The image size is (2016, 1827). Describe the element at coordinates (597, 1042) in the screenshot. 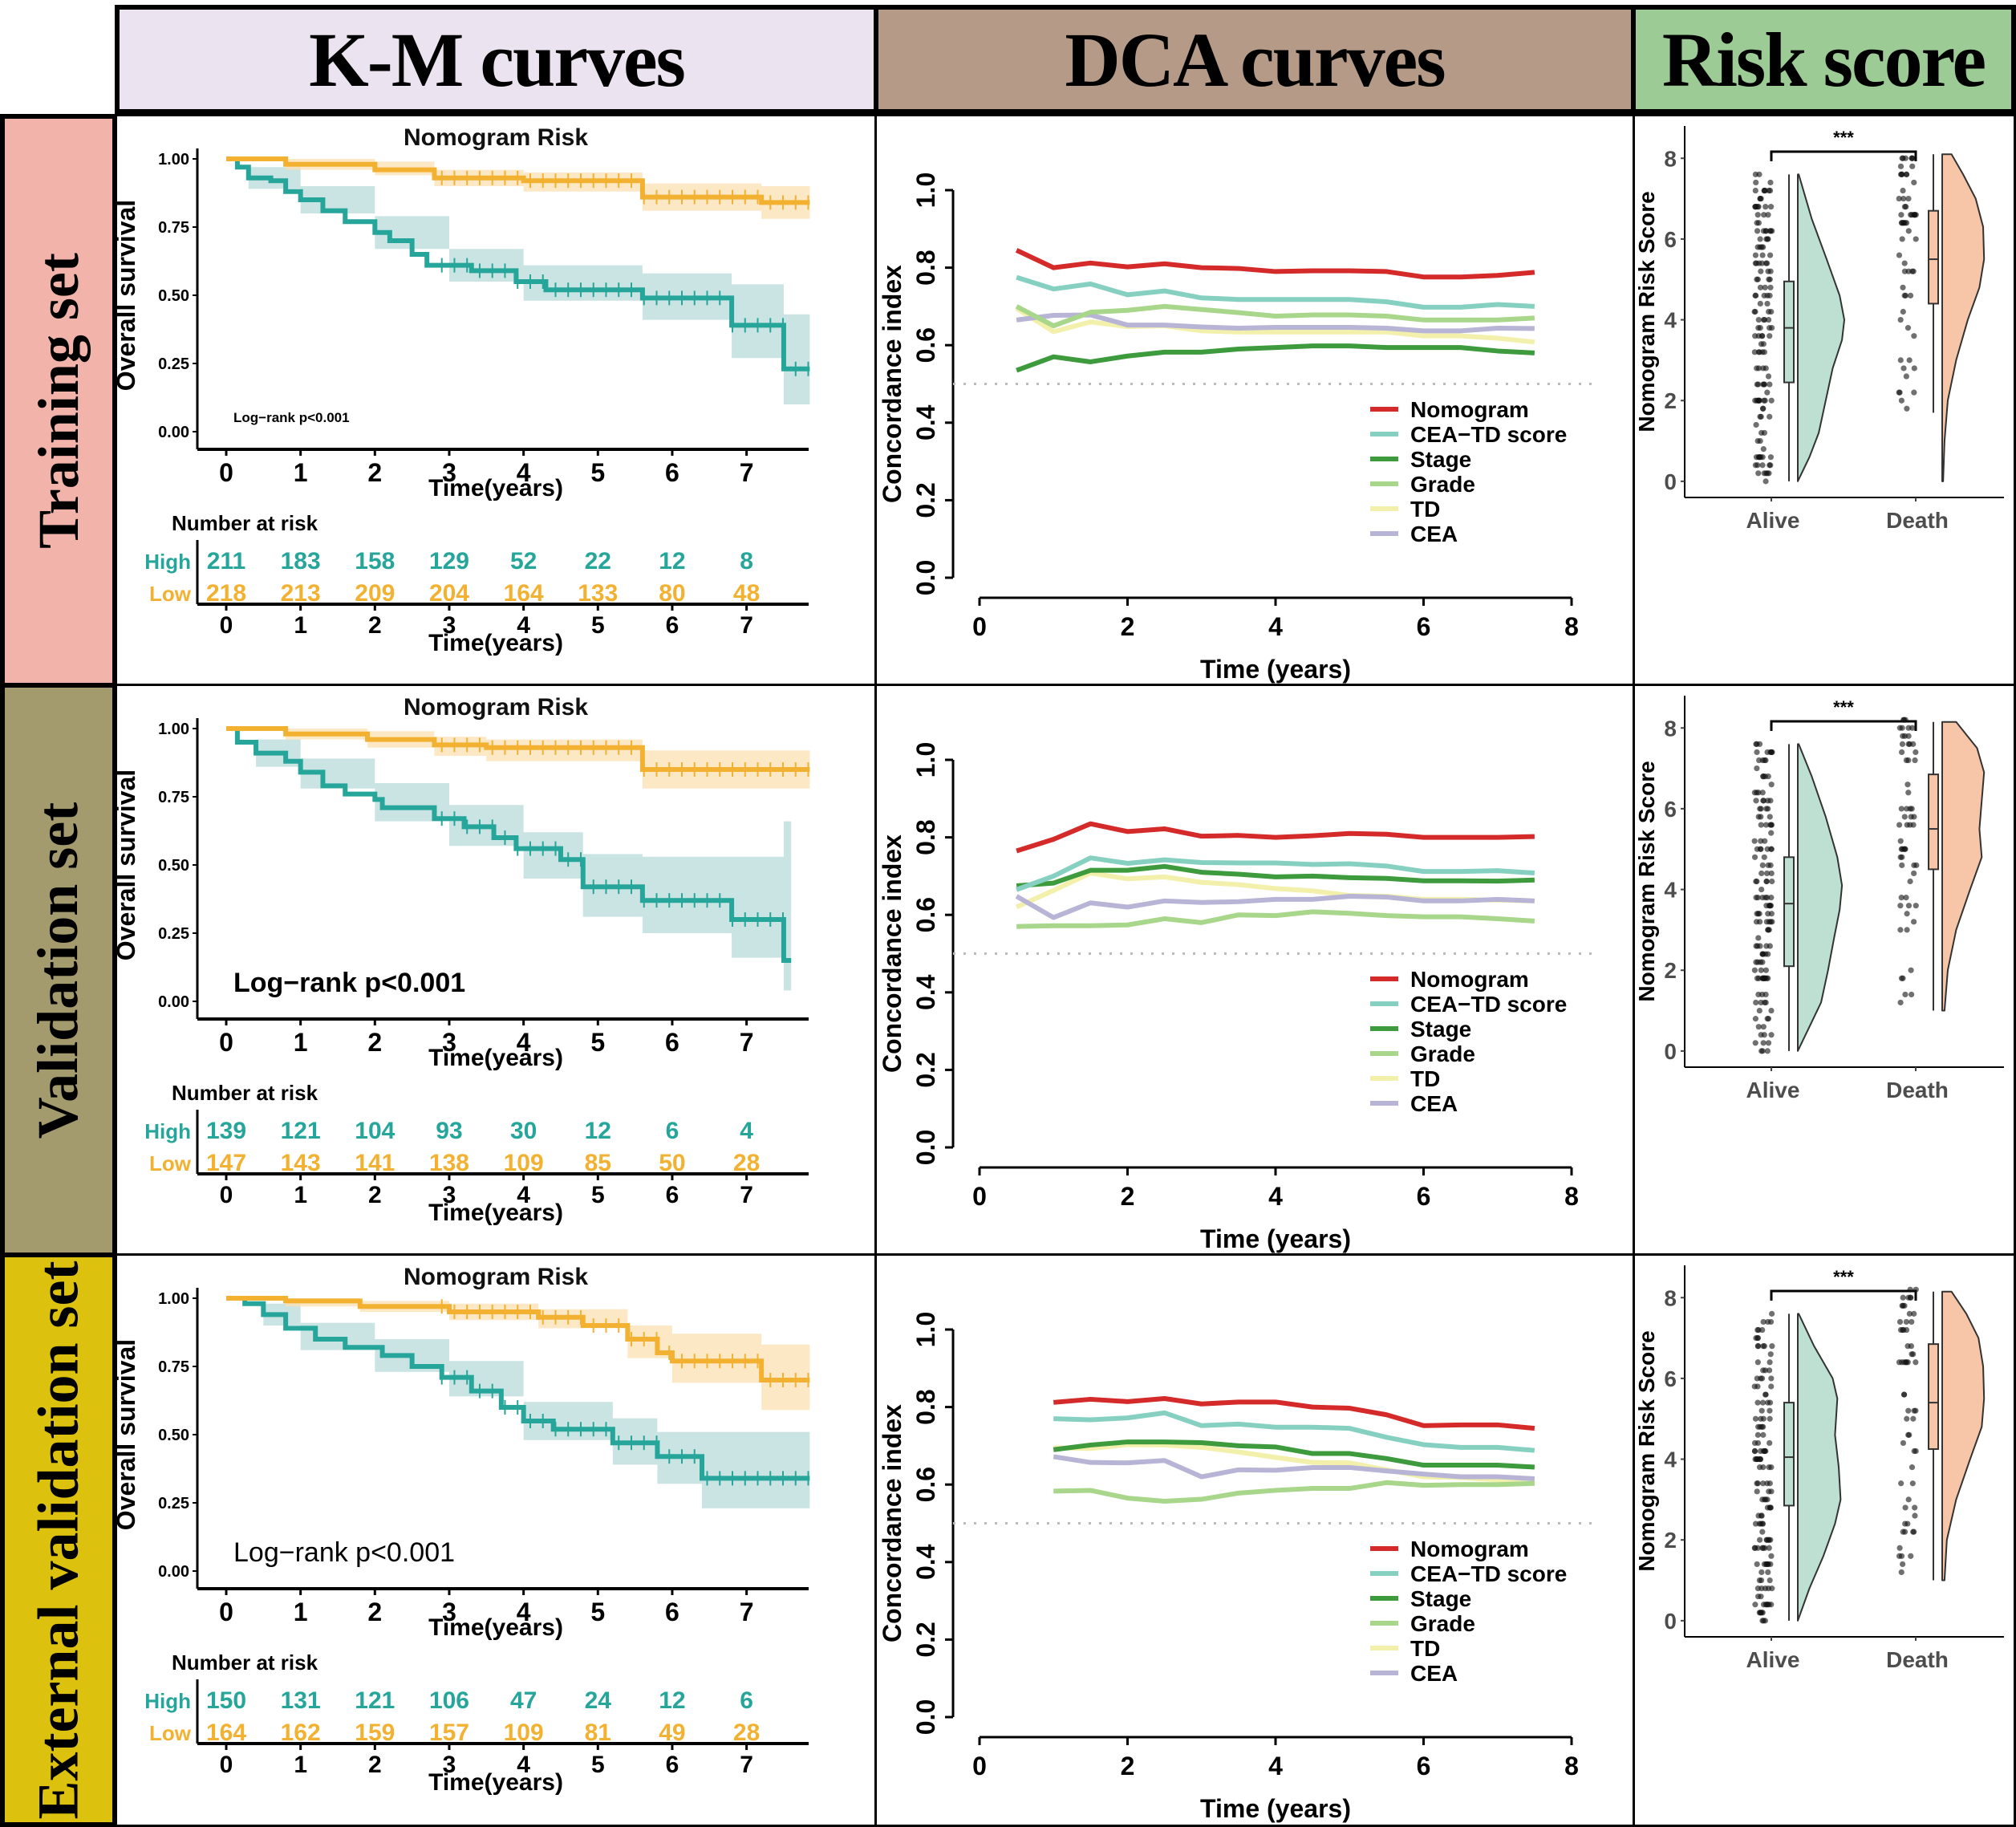

I see `km-x-tick-label: 5` at that location.